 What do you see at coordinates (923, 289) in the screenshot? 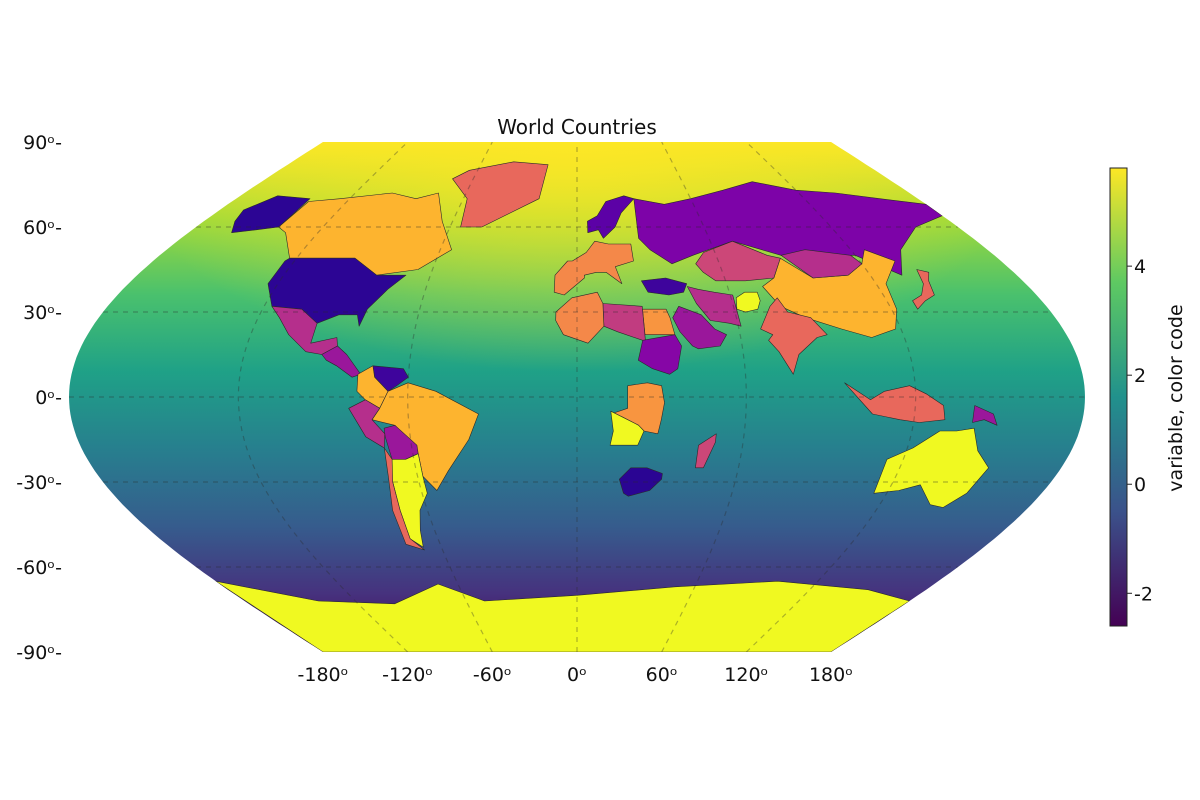
I see `country-japan` at bounding box center [923, 289].